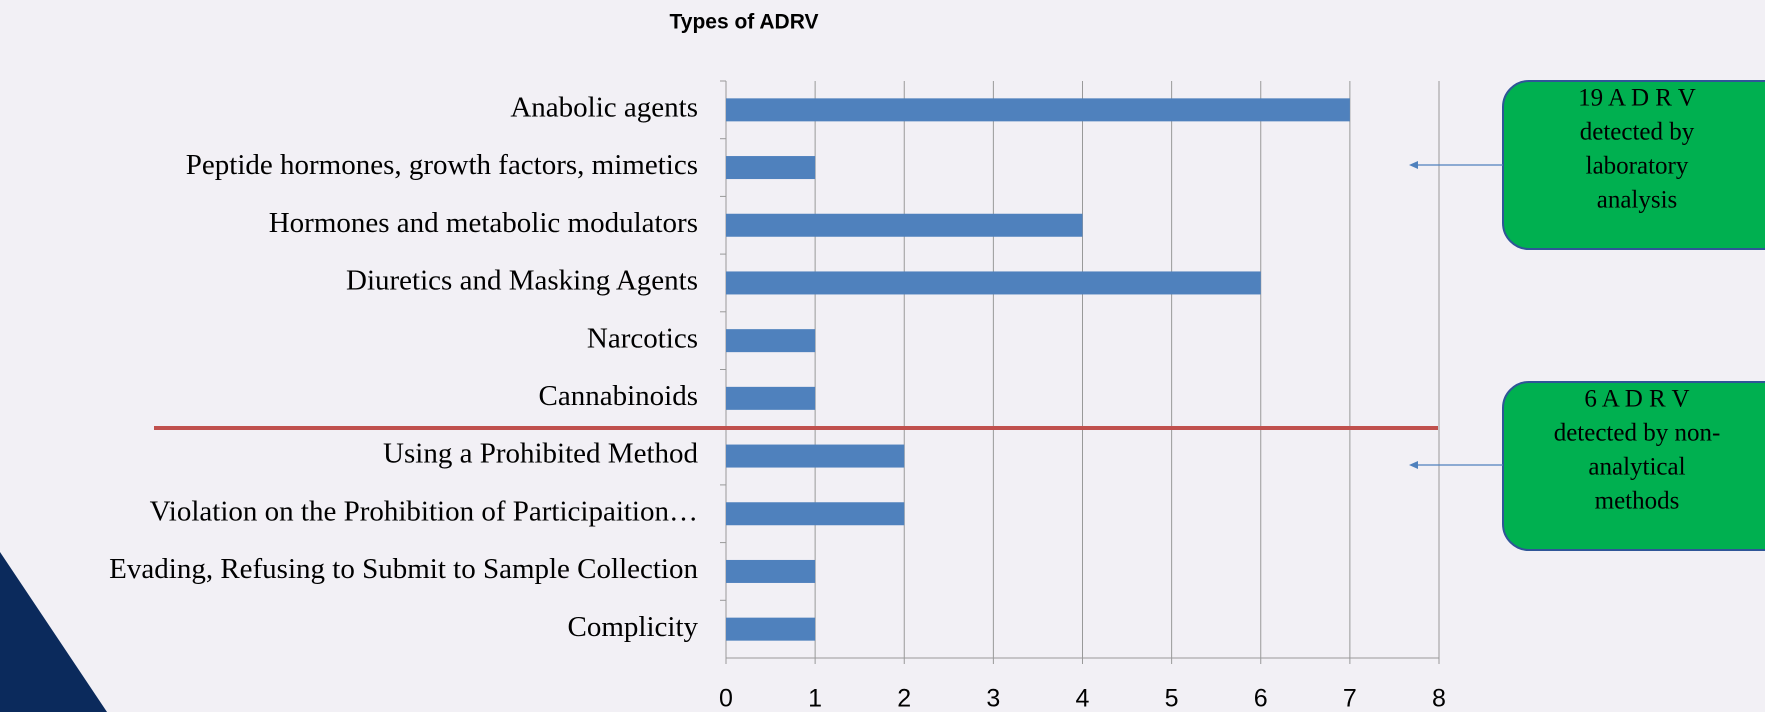  I want to click on annotation-text: detected by non-, so click(1637, 433).